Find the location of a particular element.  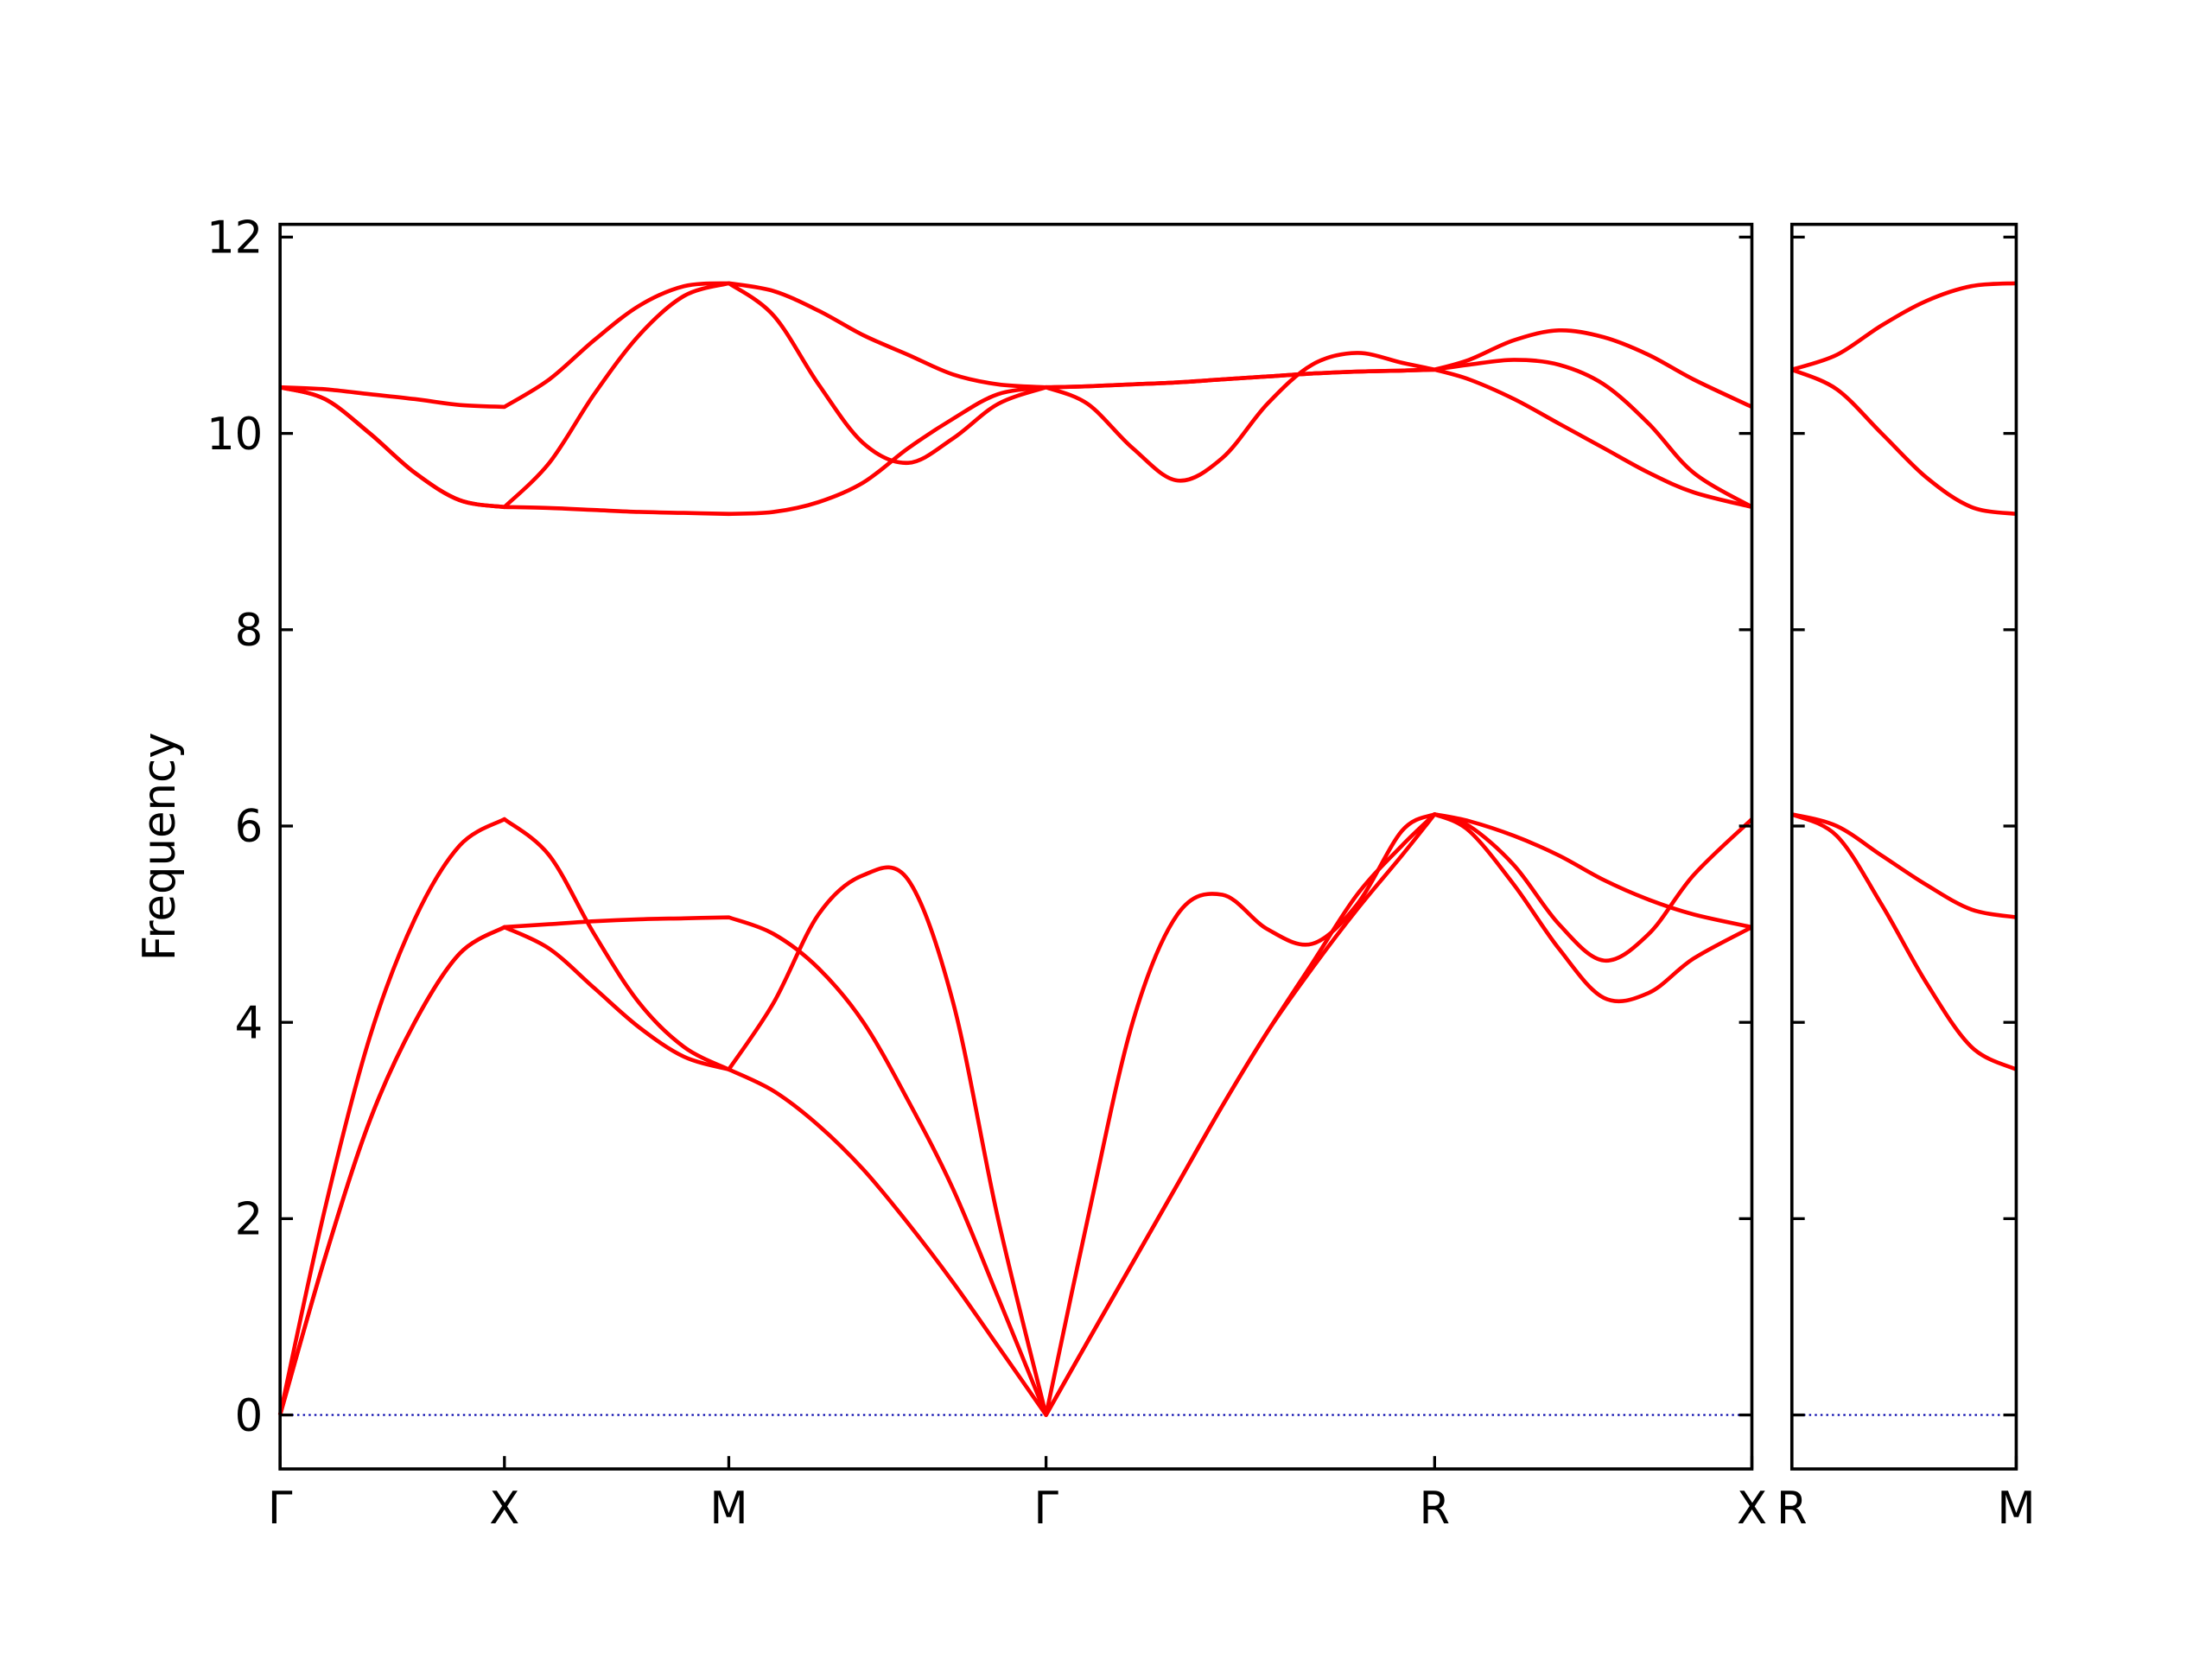

y-tick-label: 12 is located at coordinates (235, 238).